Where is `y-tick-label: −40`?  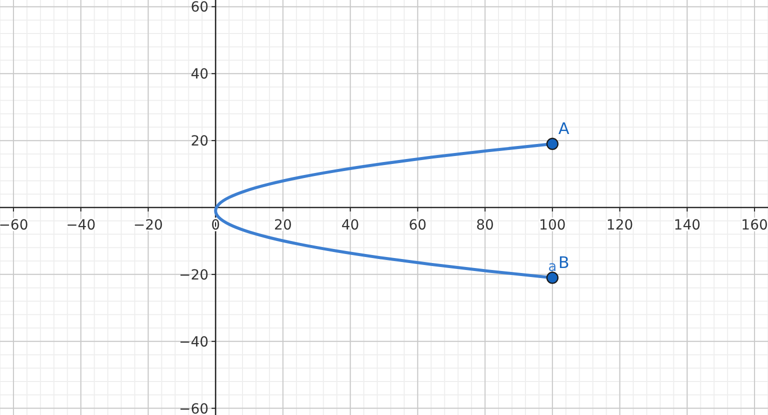
y-tick-label: −40 is located at coordinates (194, 342).